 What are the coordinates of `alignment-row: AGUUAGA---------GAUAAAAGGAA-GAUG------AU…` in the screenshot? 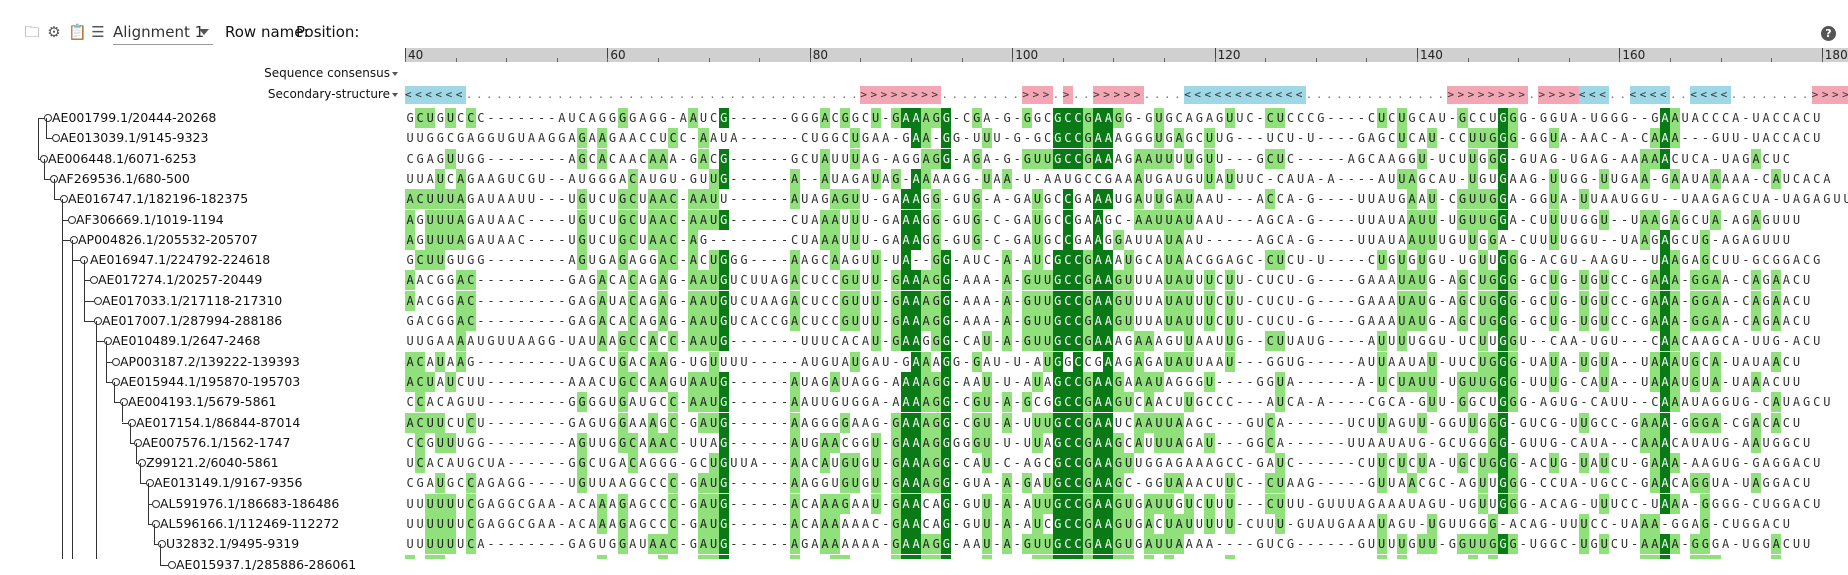 It's located at (1126, 556).